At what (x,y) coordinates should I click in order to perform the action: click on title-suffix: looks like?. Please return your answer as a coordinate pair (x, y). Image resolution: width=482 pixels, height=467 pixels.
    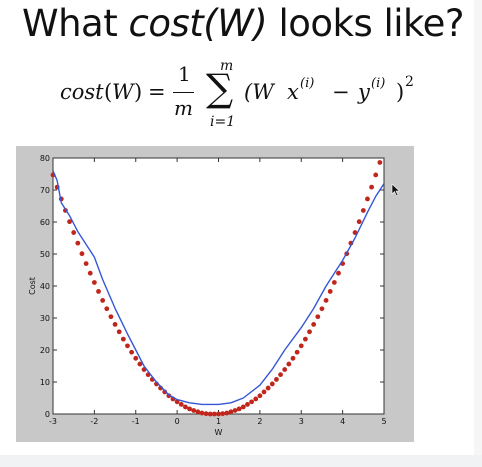
    Looking at the image, I should click on (366, 23).